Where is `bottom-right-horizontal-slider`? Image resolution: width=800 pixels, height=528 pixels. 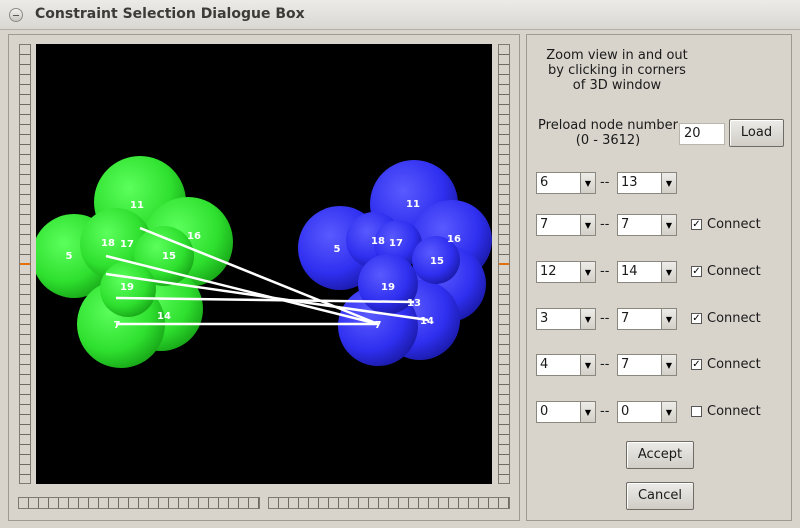
bottom-right-horizontal-slider is located at coordinates (389, 503).